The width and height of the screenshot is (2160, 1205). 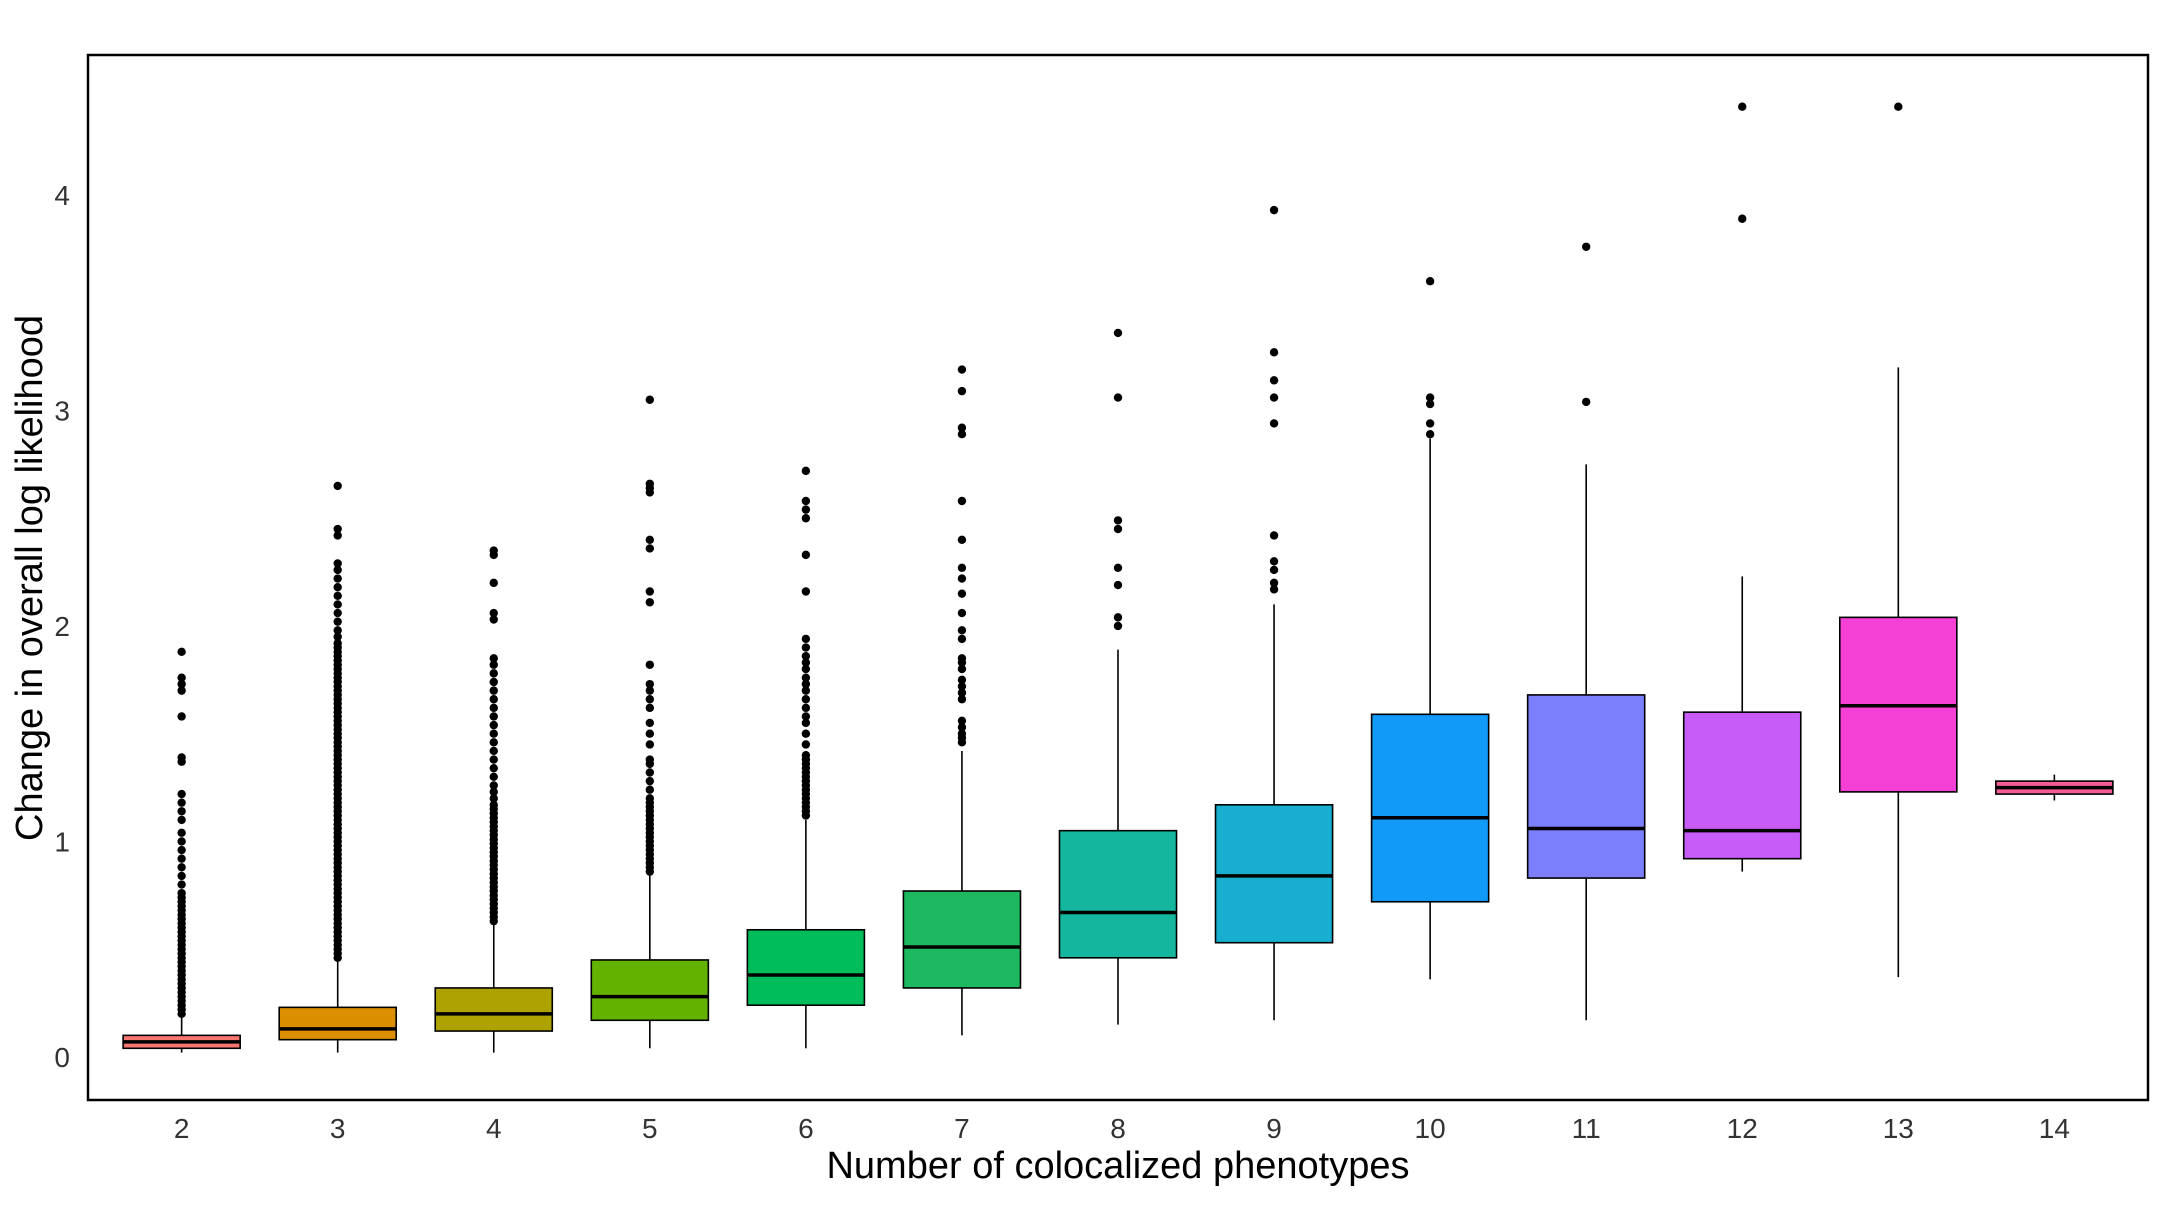 I want to click on y-tick-label: 3, so click(x=62, y=411).